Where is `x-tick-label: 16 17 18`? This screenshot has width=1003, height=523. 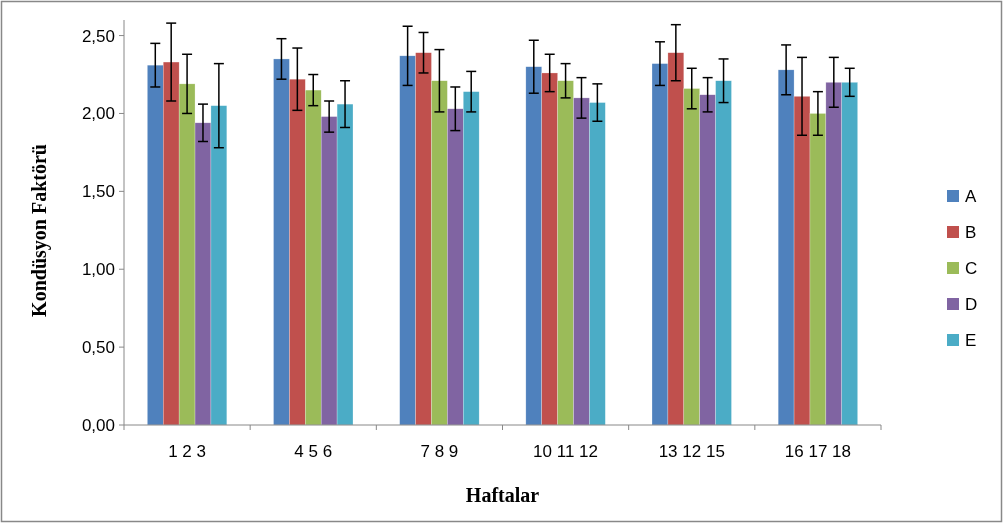
x-tick-label: 16 17 18 is located at coordinates (818, 451).